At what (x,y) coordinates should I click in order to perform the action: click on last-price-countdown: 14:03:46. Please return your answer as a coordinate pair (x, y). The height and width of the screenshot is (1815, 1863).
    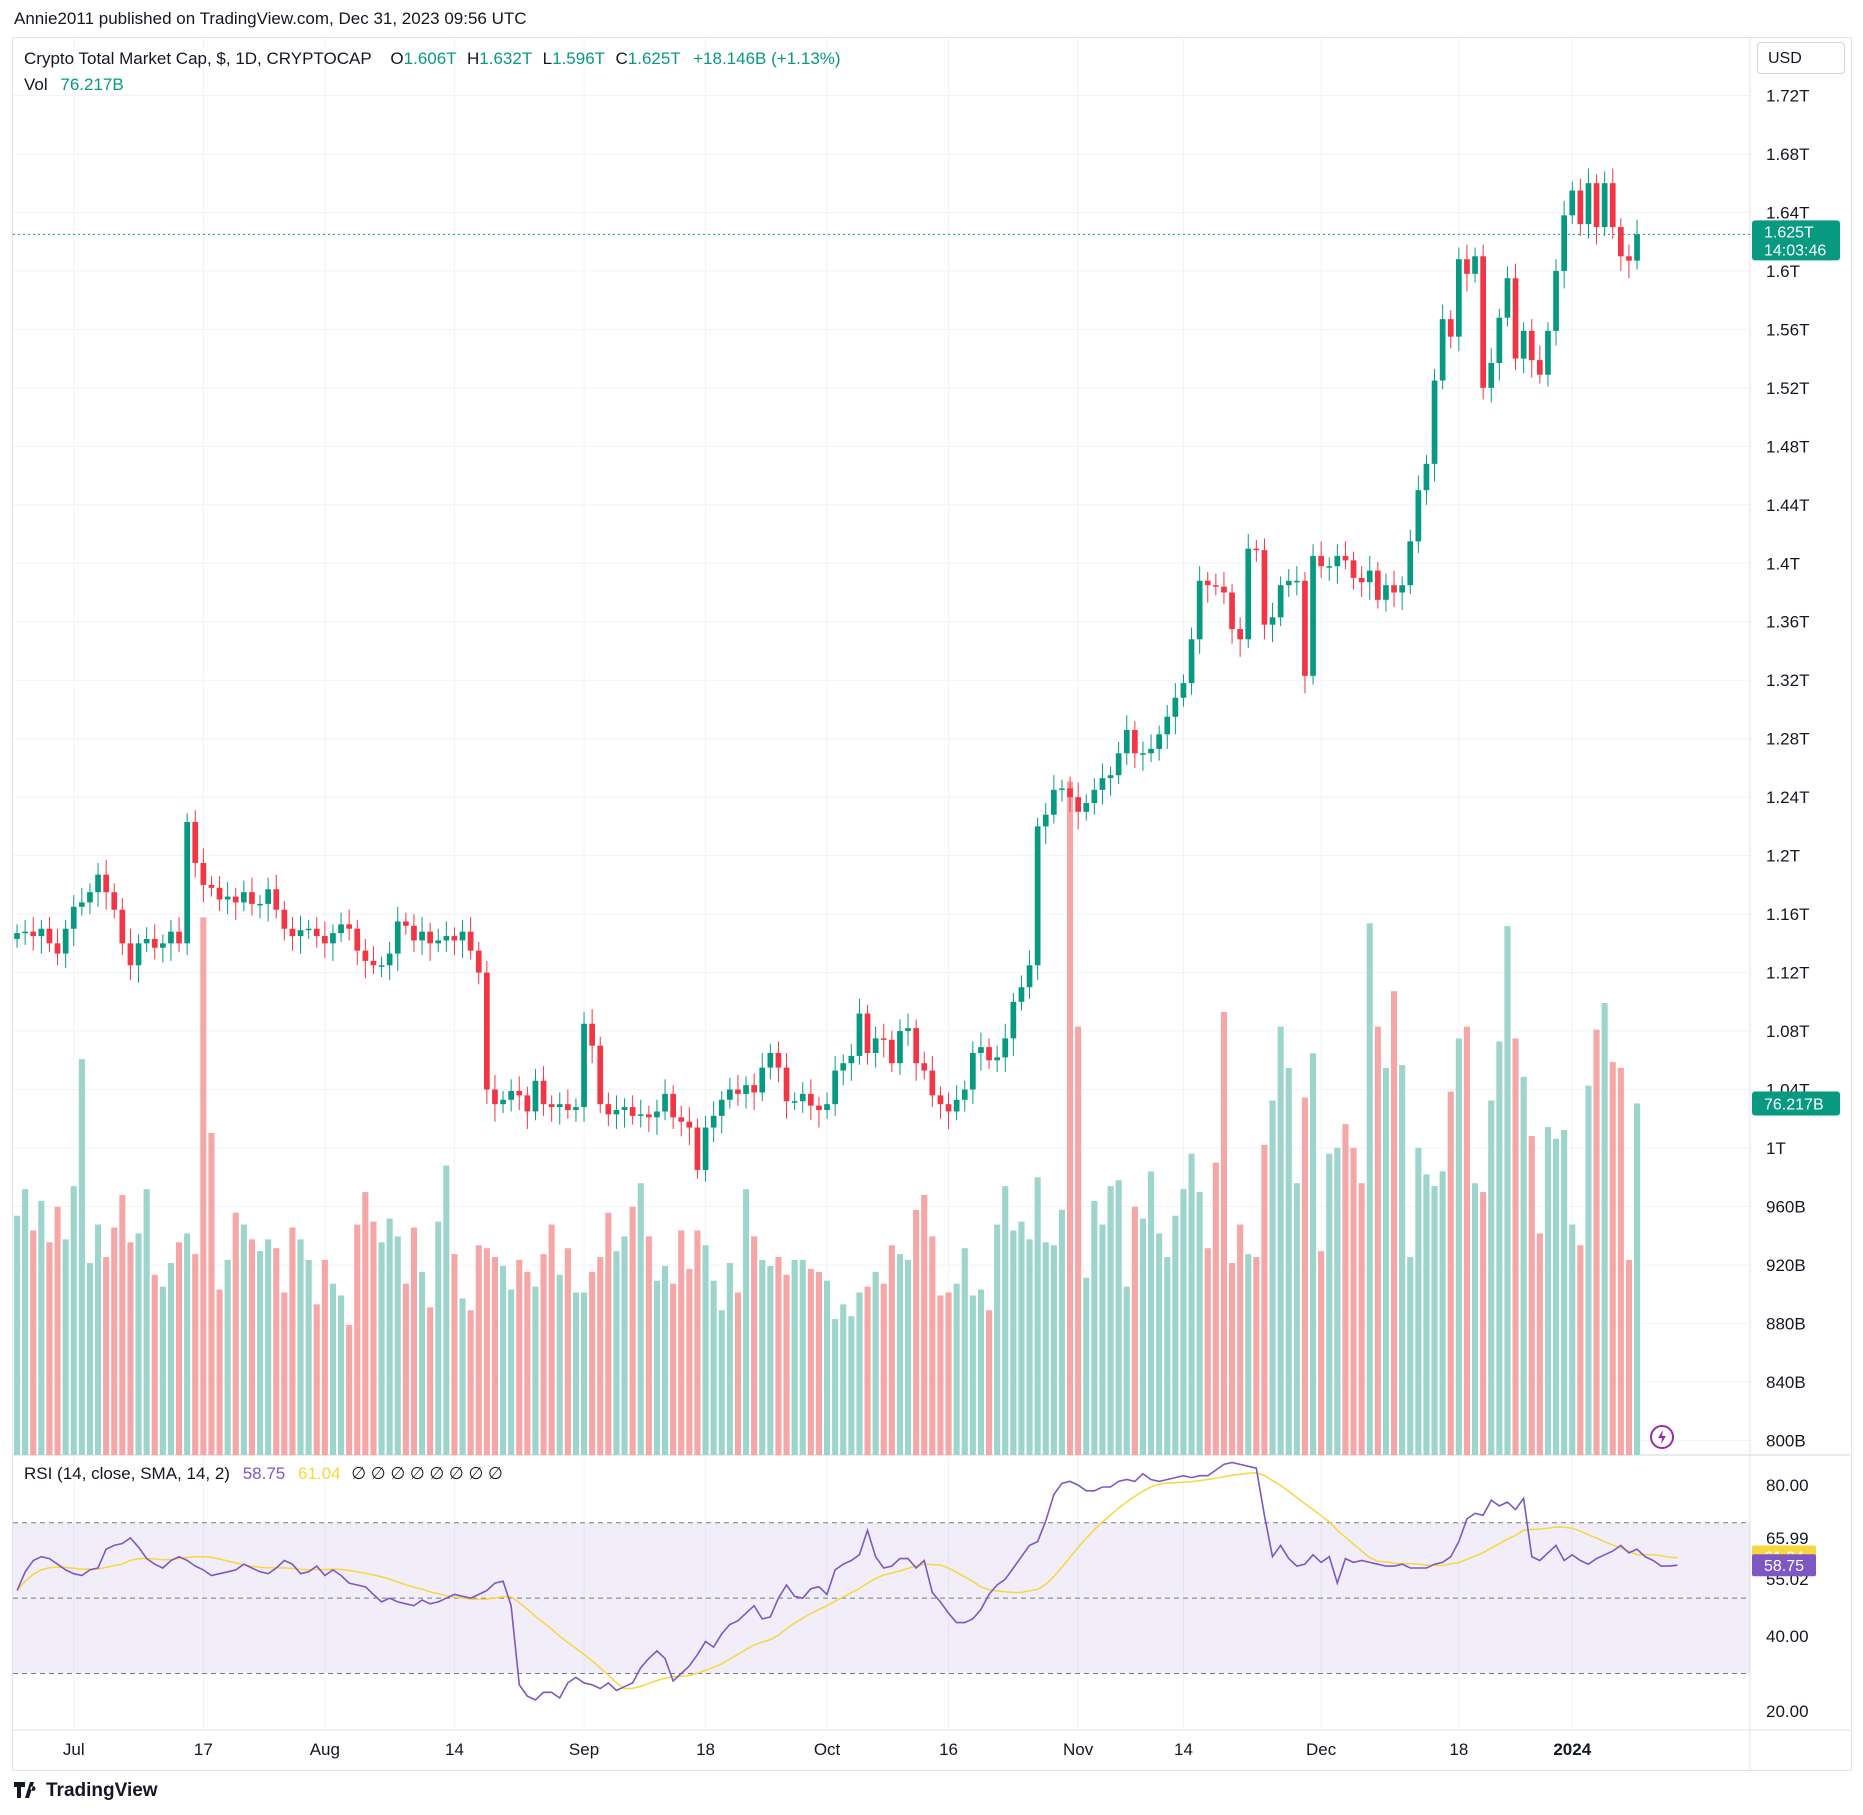
    Looking at the image, I should click on (1795, 250).